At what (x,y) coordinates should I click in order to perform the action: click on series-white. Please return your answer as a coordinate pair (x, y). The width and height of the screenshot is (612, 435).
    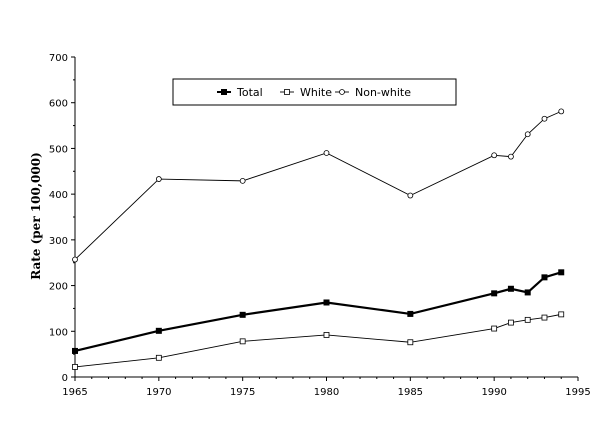
    Looking at the image, I should click on (318, 340).